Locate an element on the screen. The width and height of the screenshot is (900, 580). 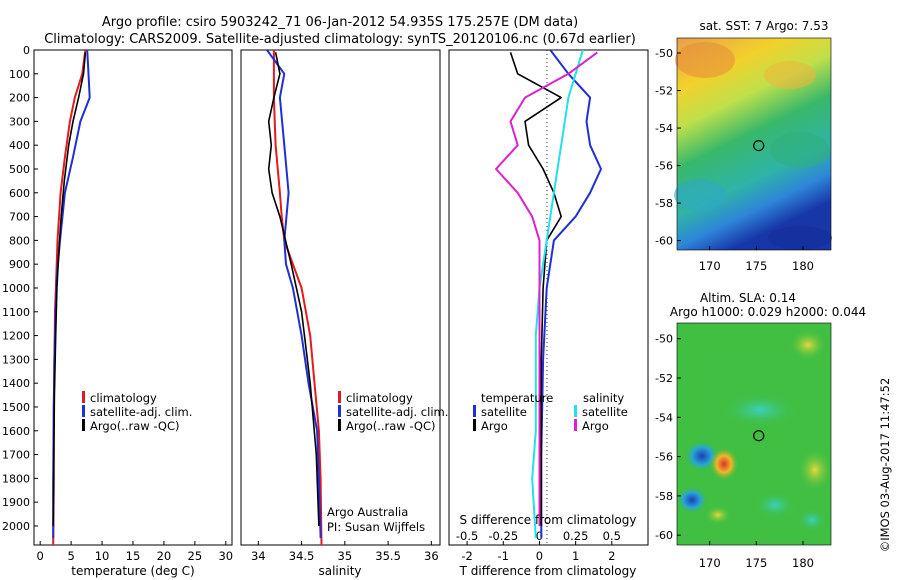
lat-tick-label: -60 is located at coordinates (664, 241).